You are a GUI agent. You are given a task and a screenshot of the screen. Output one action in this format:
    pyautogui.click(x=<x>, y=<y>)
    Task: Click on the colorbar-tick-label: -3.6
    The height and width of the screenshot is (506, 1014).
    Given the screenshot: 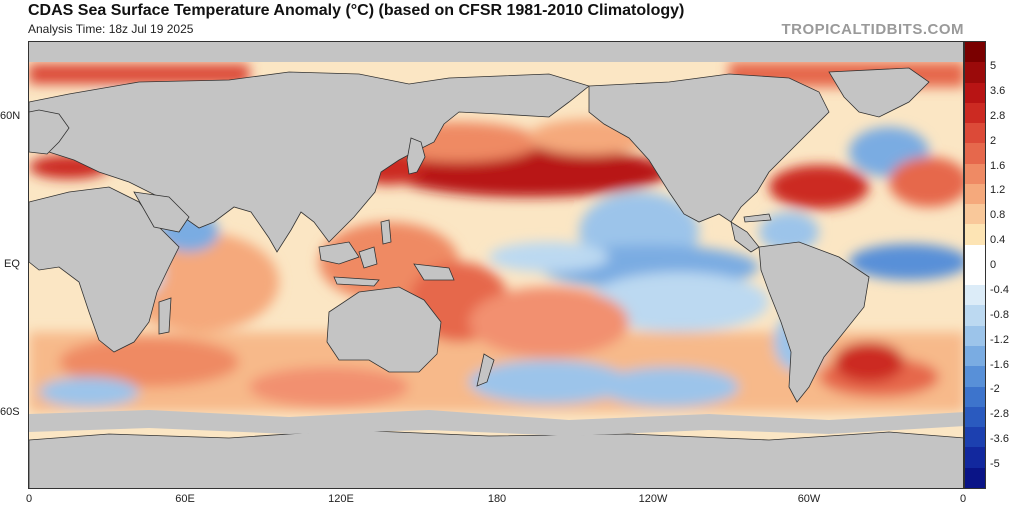 What is the action you would take?
    pyautogui.click(x=999, y=439)
    